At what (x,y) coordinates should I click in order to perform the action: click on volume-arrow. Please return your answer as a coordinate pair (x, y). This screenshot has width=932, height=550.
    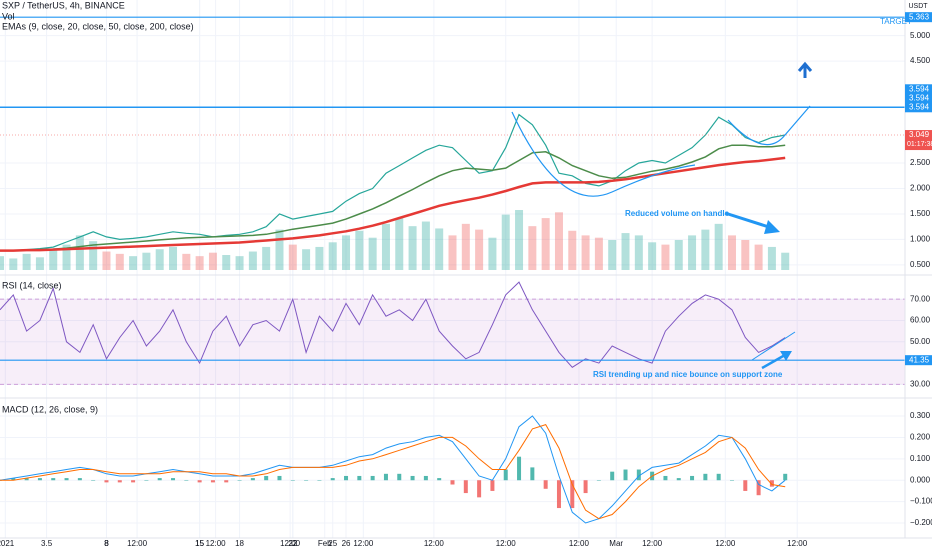
    Looking at the image, I should click on (748, 220).